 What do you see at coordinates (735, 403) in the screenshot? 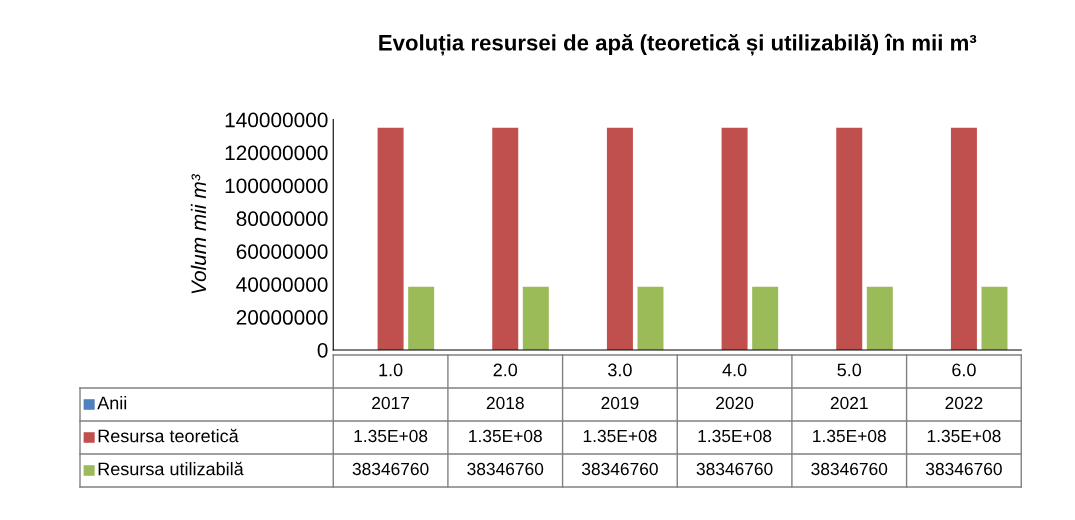
I see `data-label: 2020` at bounding box center [735, 403].